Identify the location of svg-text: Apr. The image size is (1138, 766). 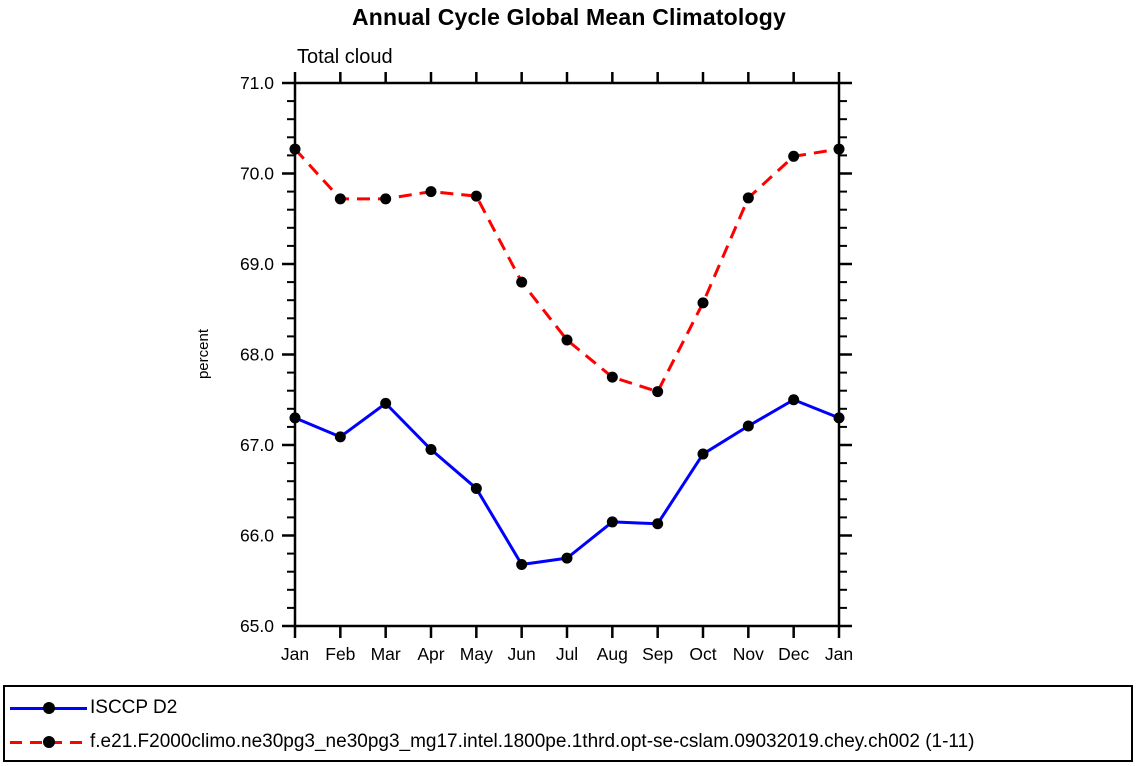
(430, 654).